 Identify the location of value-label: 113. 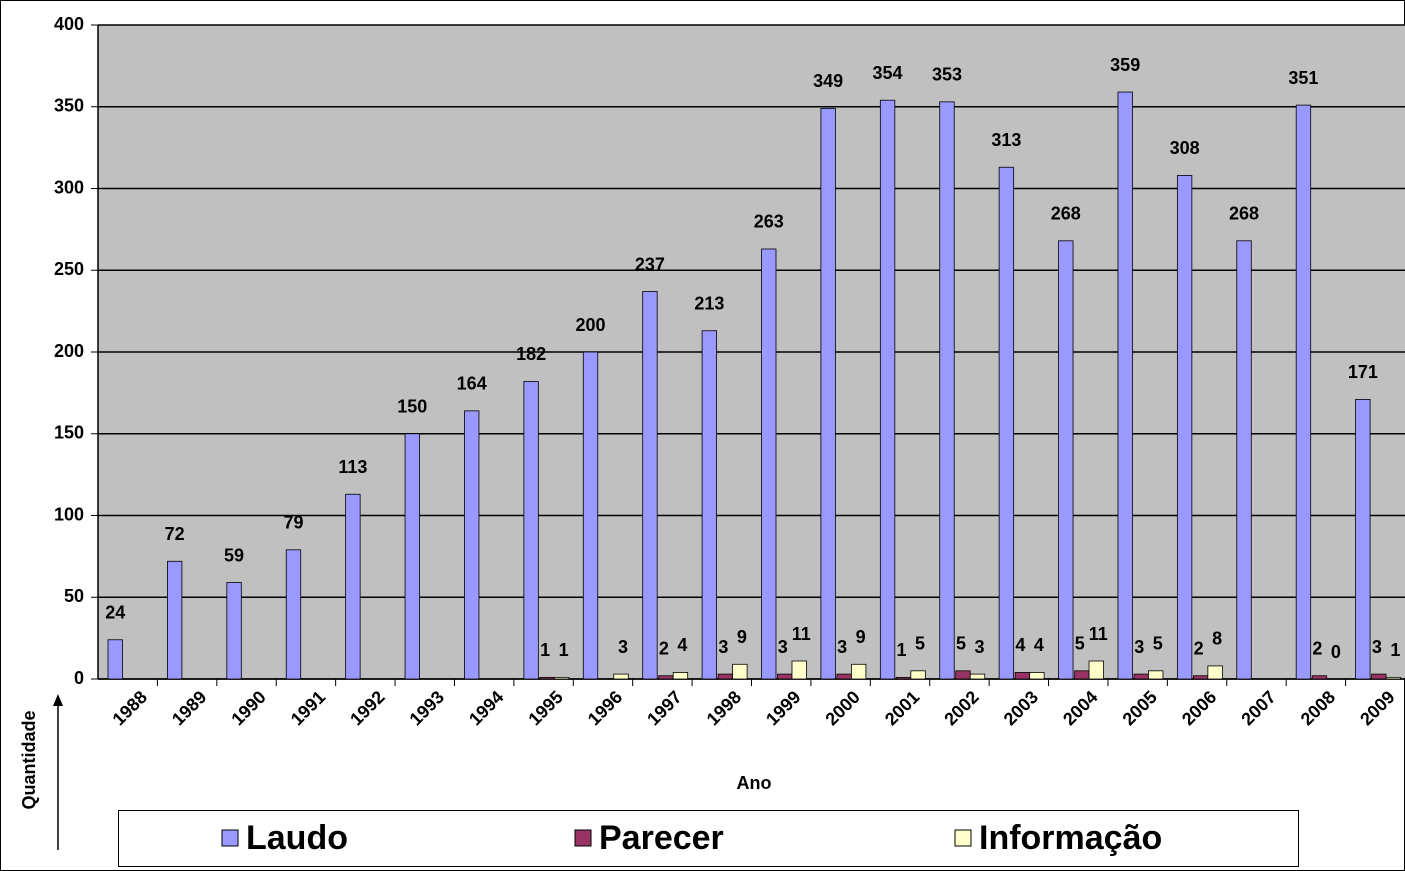
(352, 467).